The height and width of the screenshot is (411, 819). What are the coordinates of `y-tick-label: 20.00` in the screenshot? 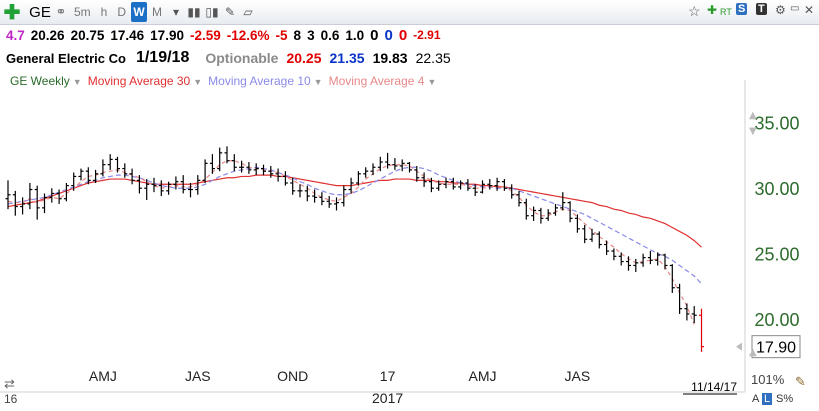 It's located at (776, 320).